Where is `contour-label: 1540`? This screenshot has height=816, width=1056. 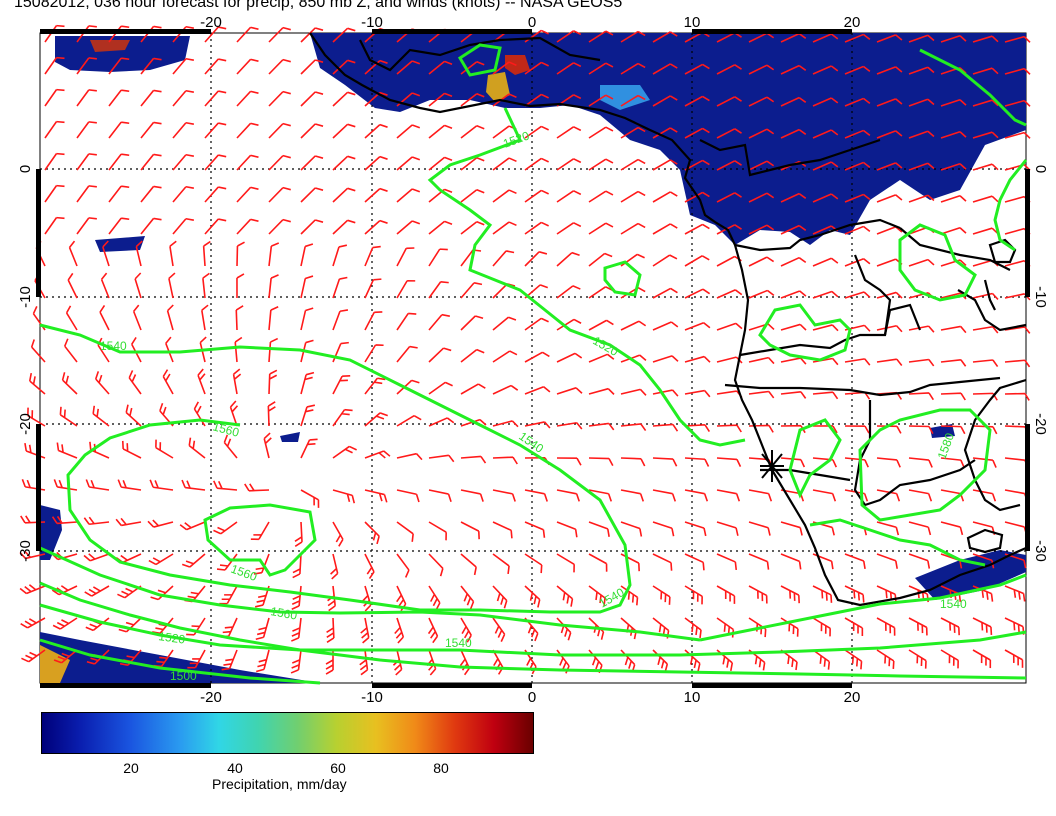
contour-label: 1540 is located at coordinates (458, 643).